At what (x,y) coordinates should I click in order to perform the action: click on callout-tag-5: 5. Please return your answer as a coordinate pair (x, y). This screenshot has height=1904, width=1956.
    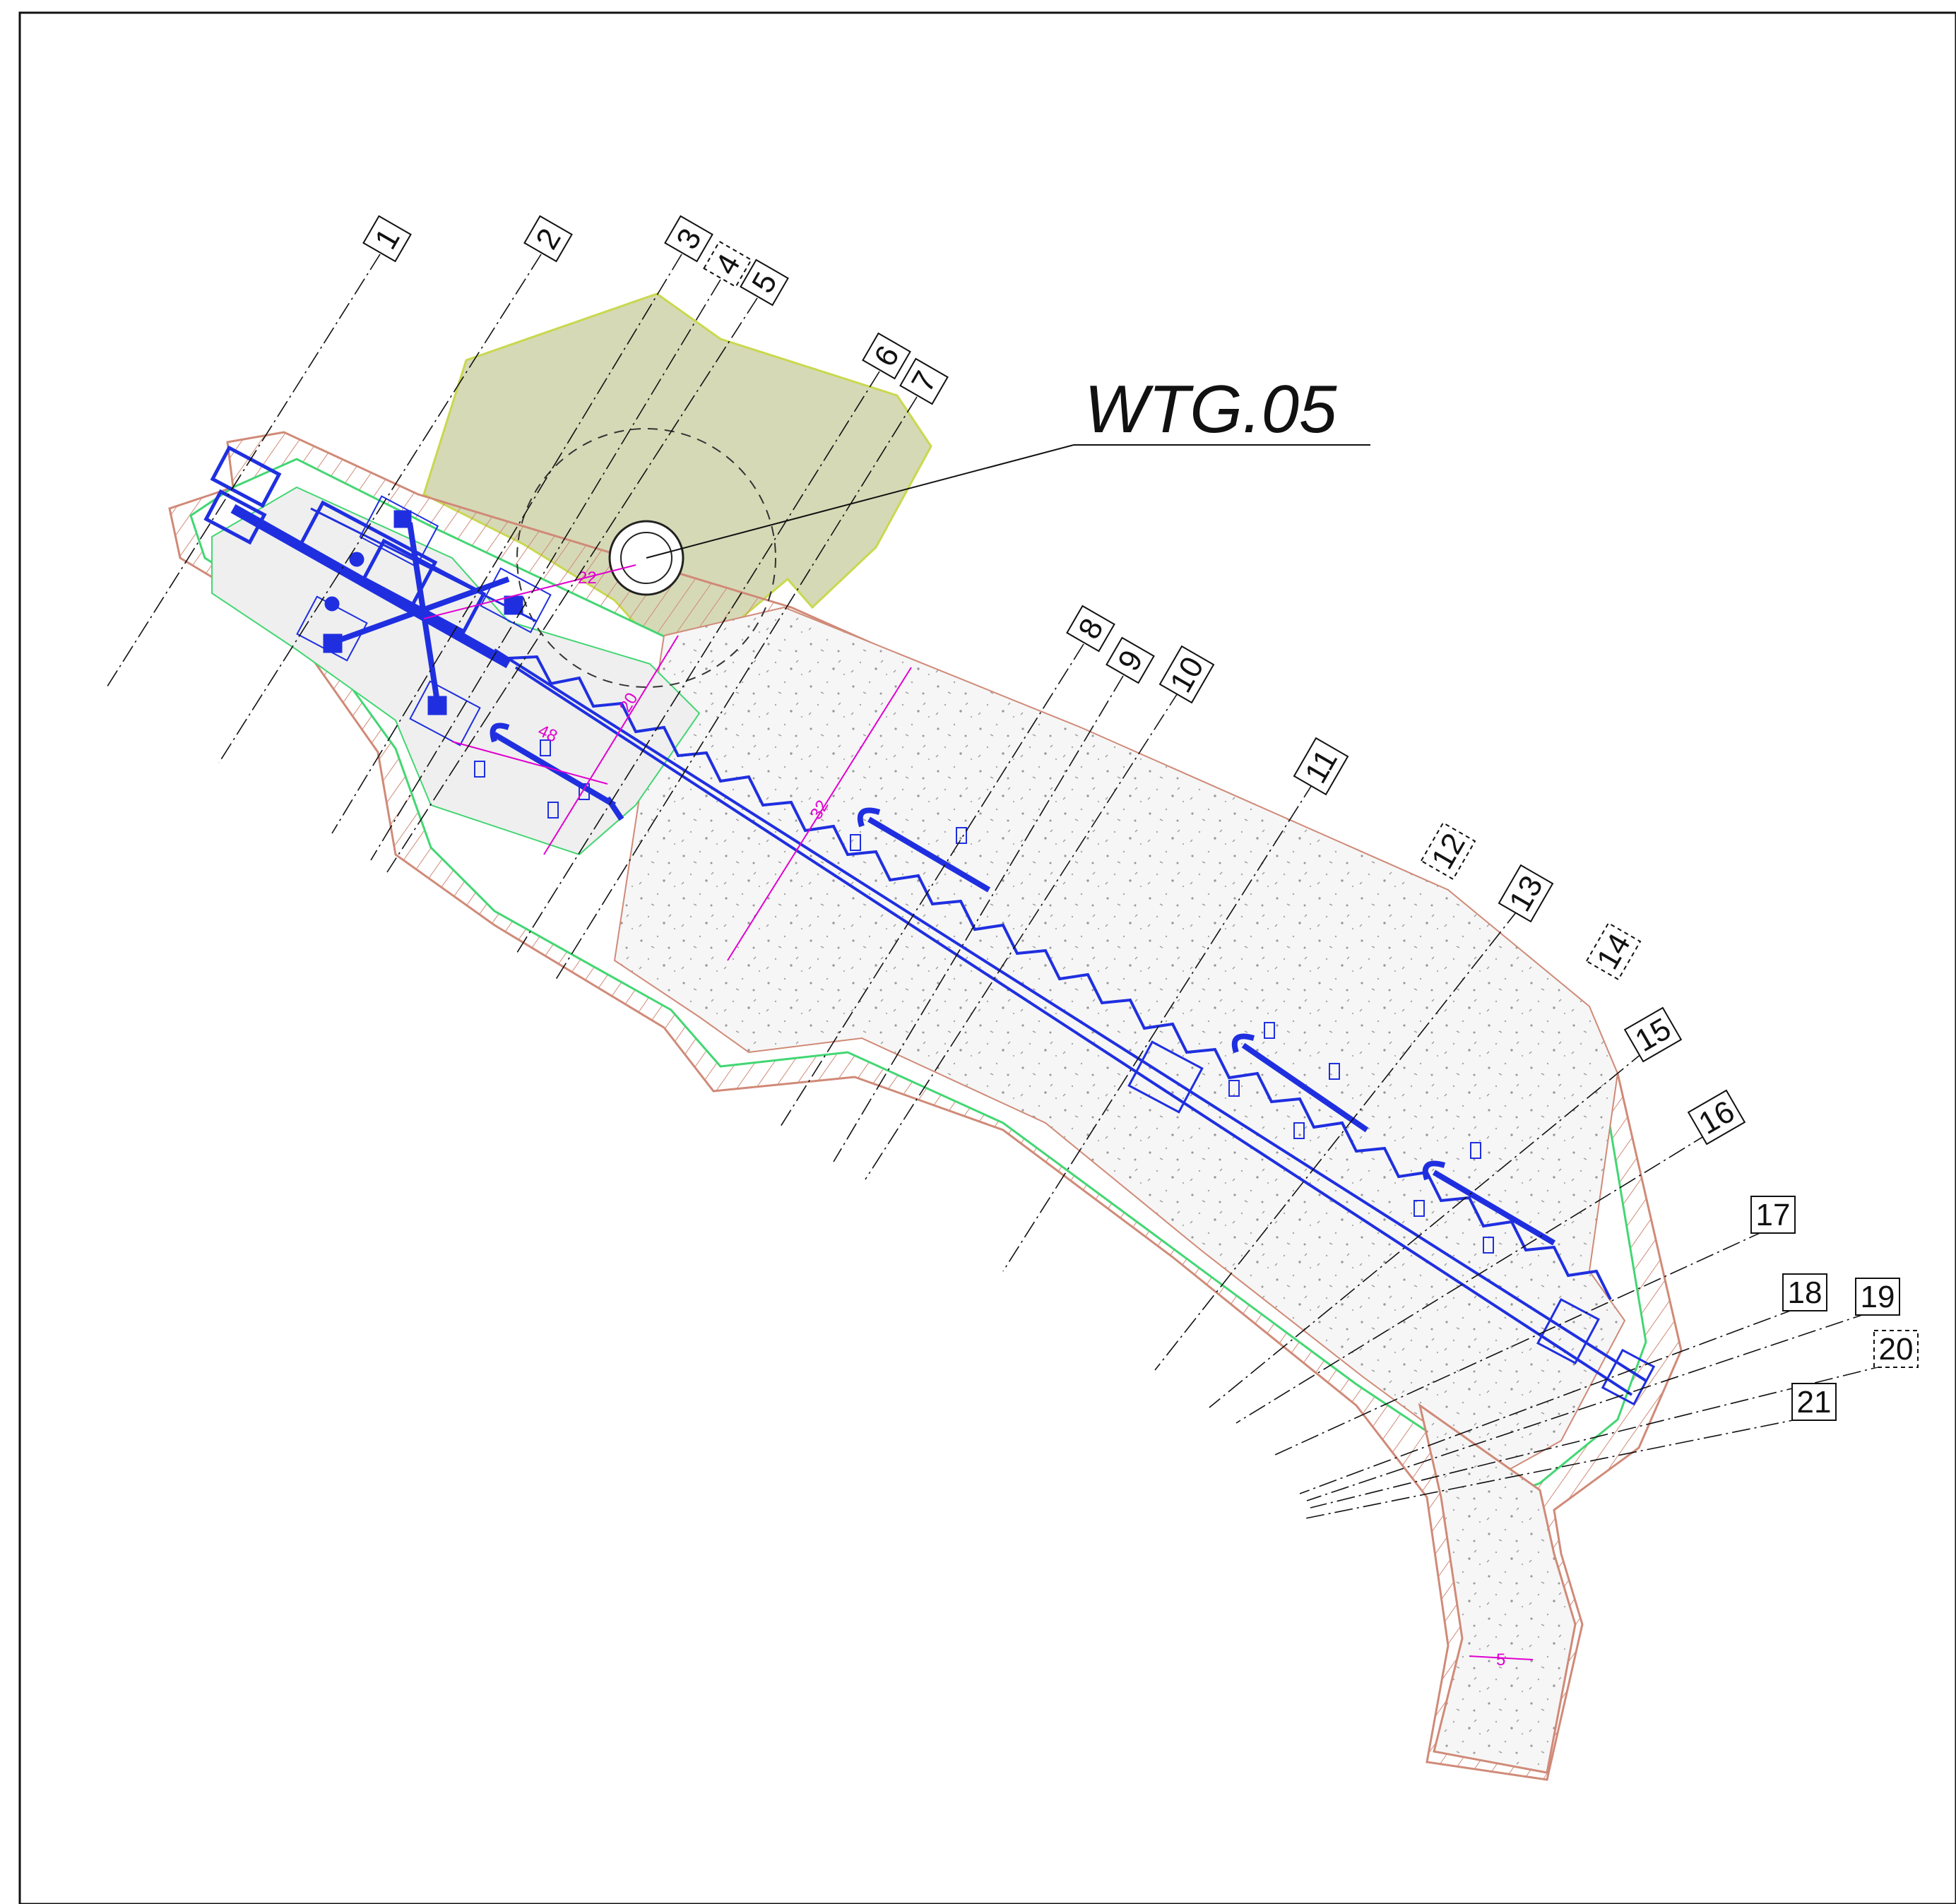
    Looking at the image, I should click on (764, 282).